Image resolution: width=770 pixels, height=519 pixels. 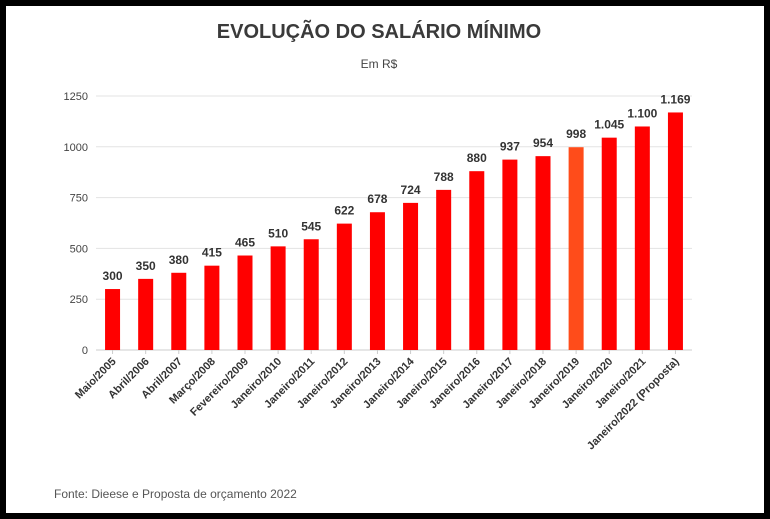 What do you see at coordinates (79, 300) in the screenshot?
I see `y-tick-label: 250` at bounding box center [79, 300].